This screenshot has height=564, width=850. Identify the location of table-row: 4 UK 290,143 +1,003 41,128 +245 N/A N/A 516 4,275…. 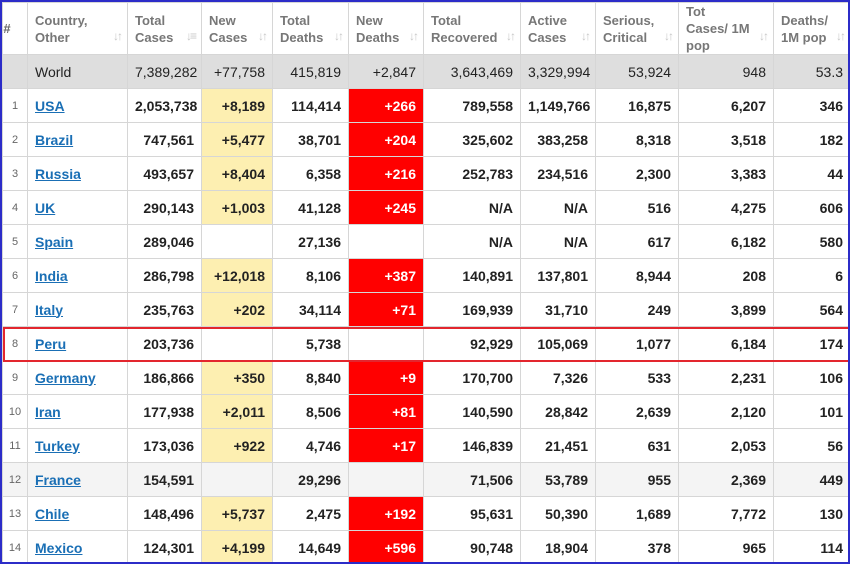
(425, 207).